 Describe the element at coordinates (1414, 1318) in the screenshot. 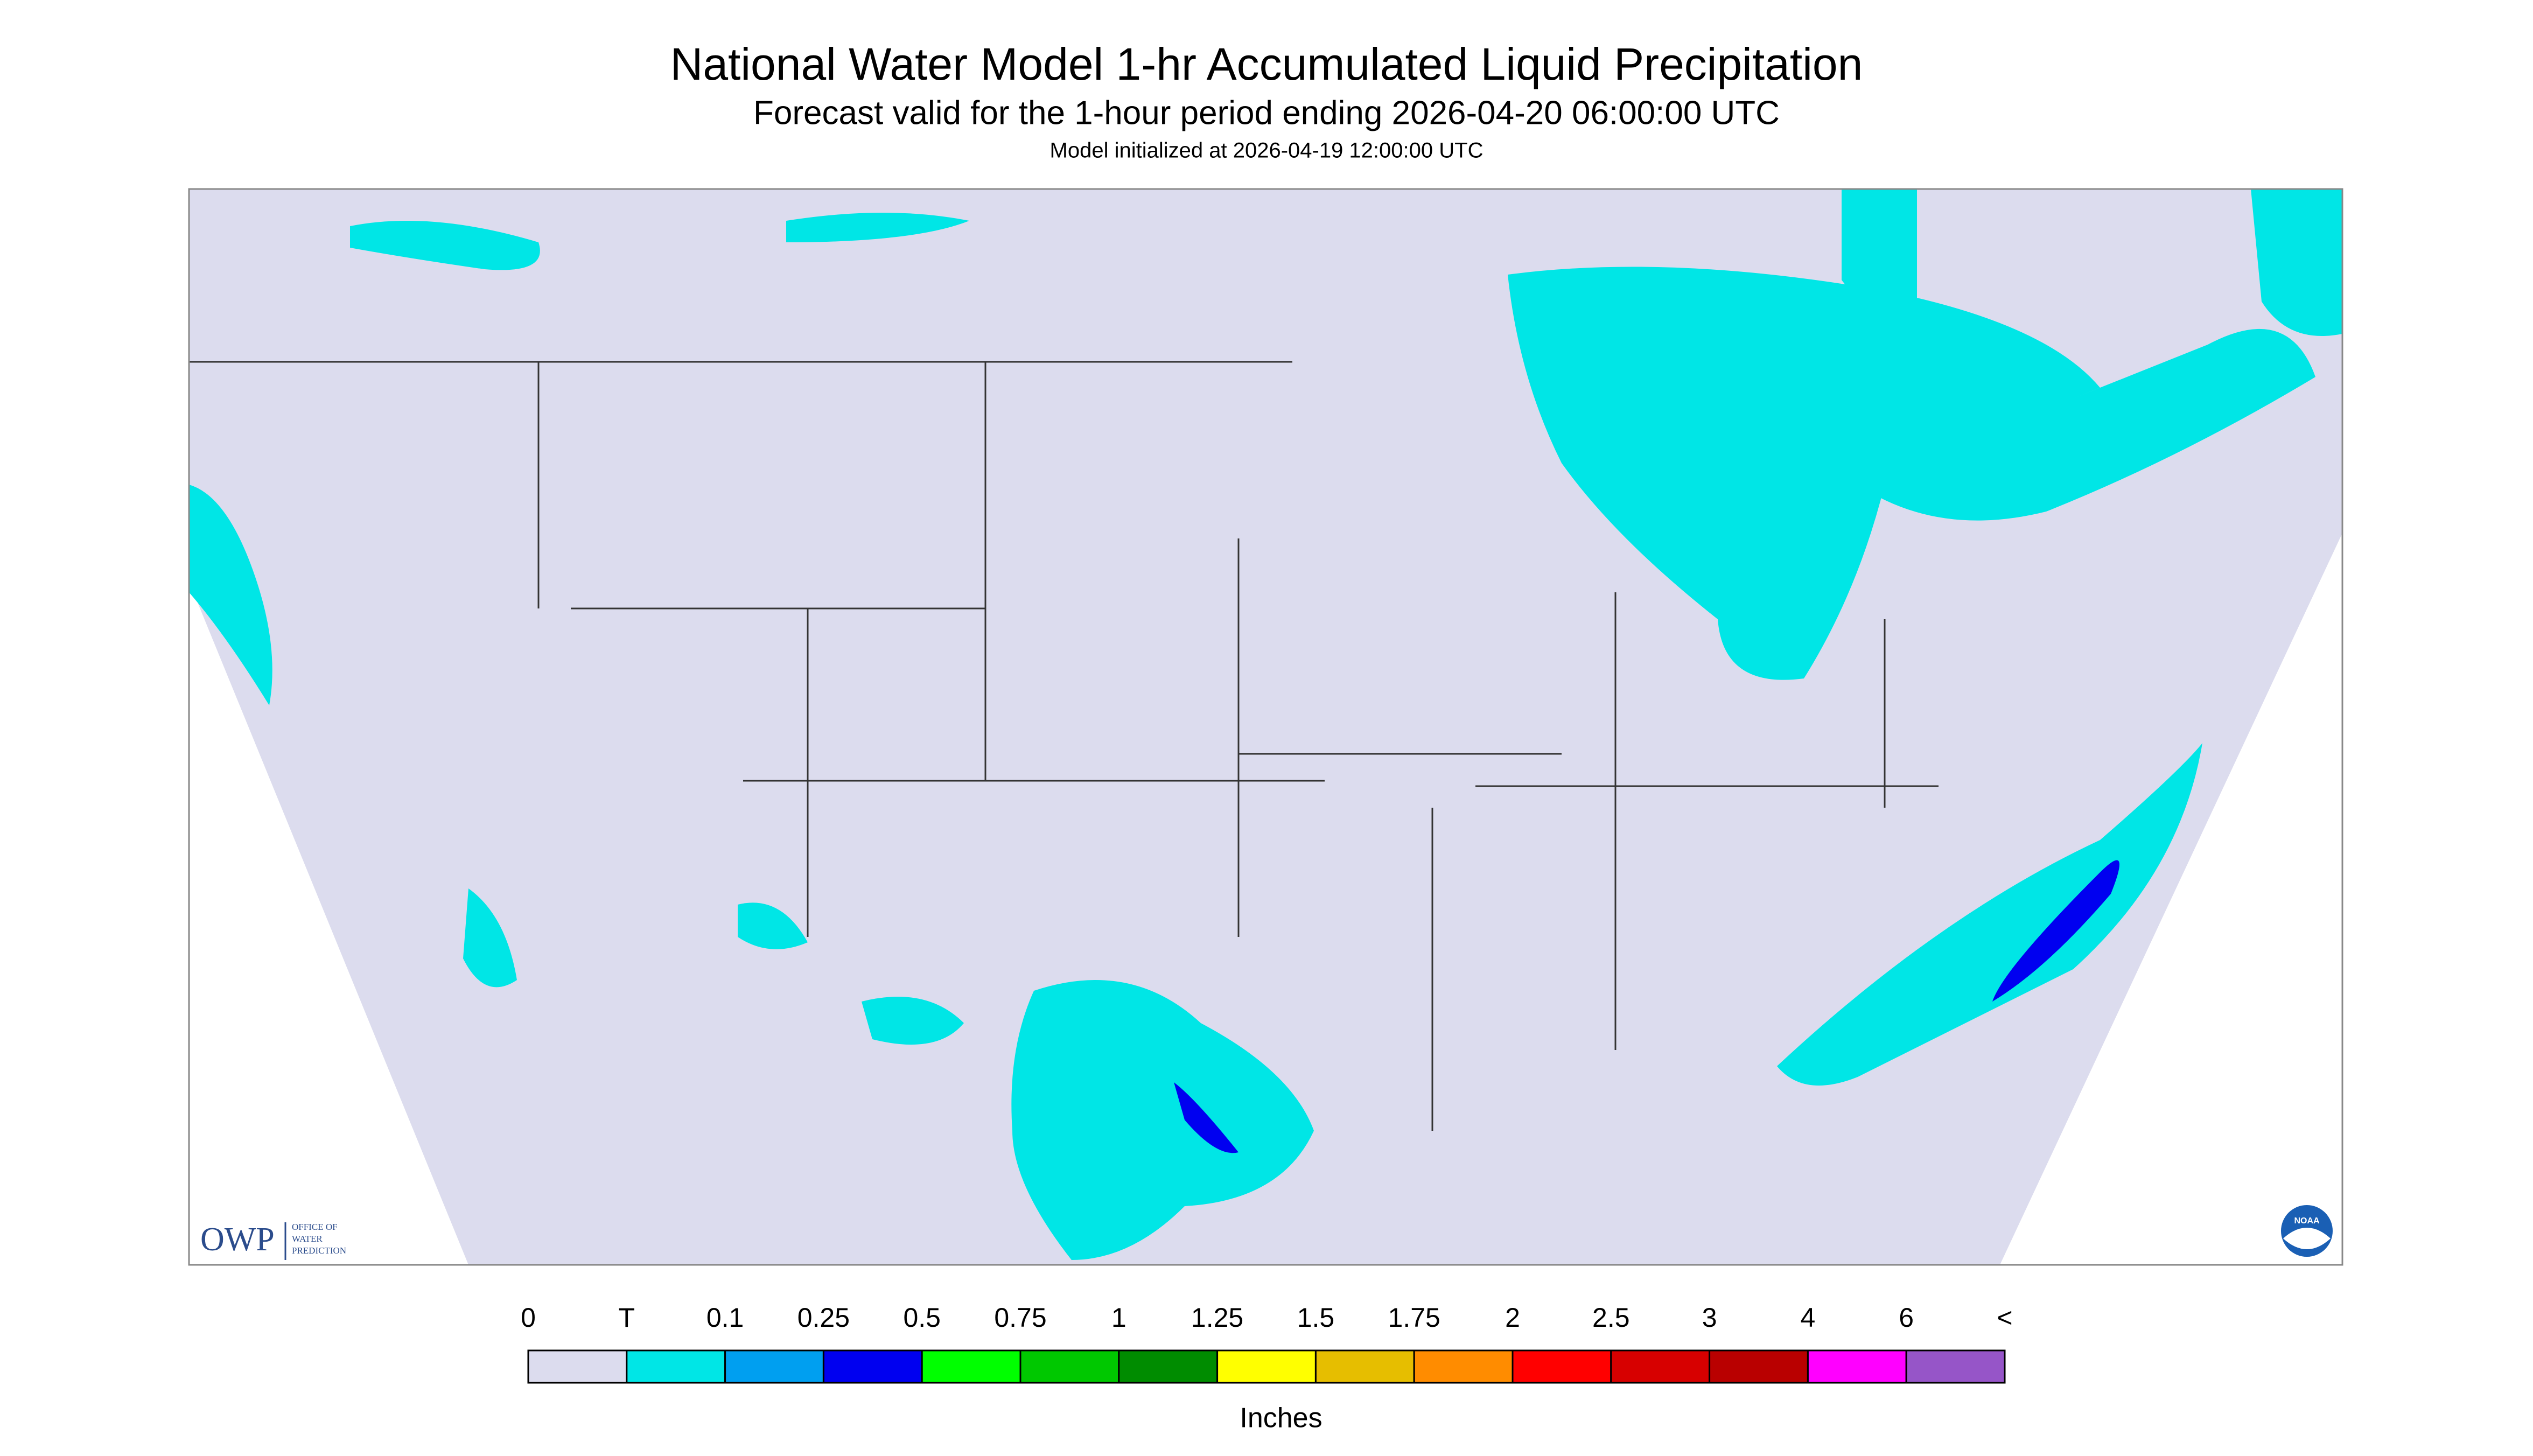

I see `legend-label: 1.75` at that location.